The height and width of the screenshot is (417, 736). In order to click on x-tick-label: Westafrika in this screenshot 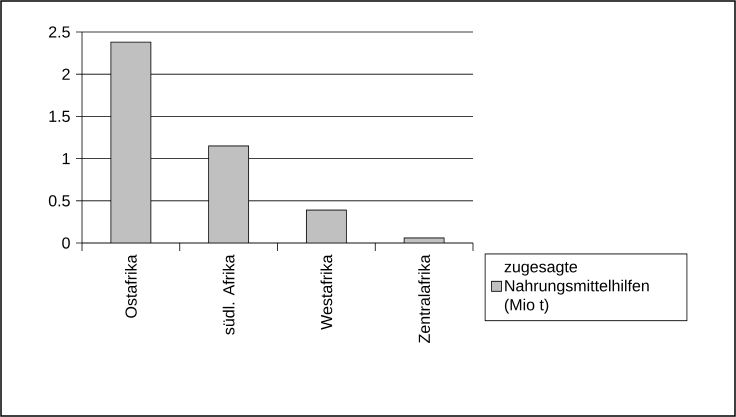, I will do `click(326, 292)`.